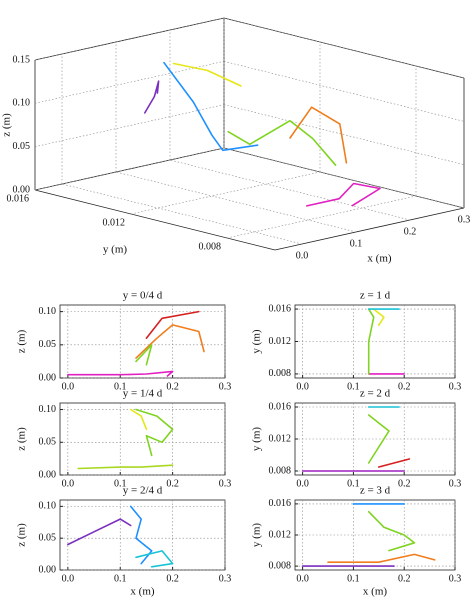  I want to click on z-tick-label: 0.05, so click(22, 146).